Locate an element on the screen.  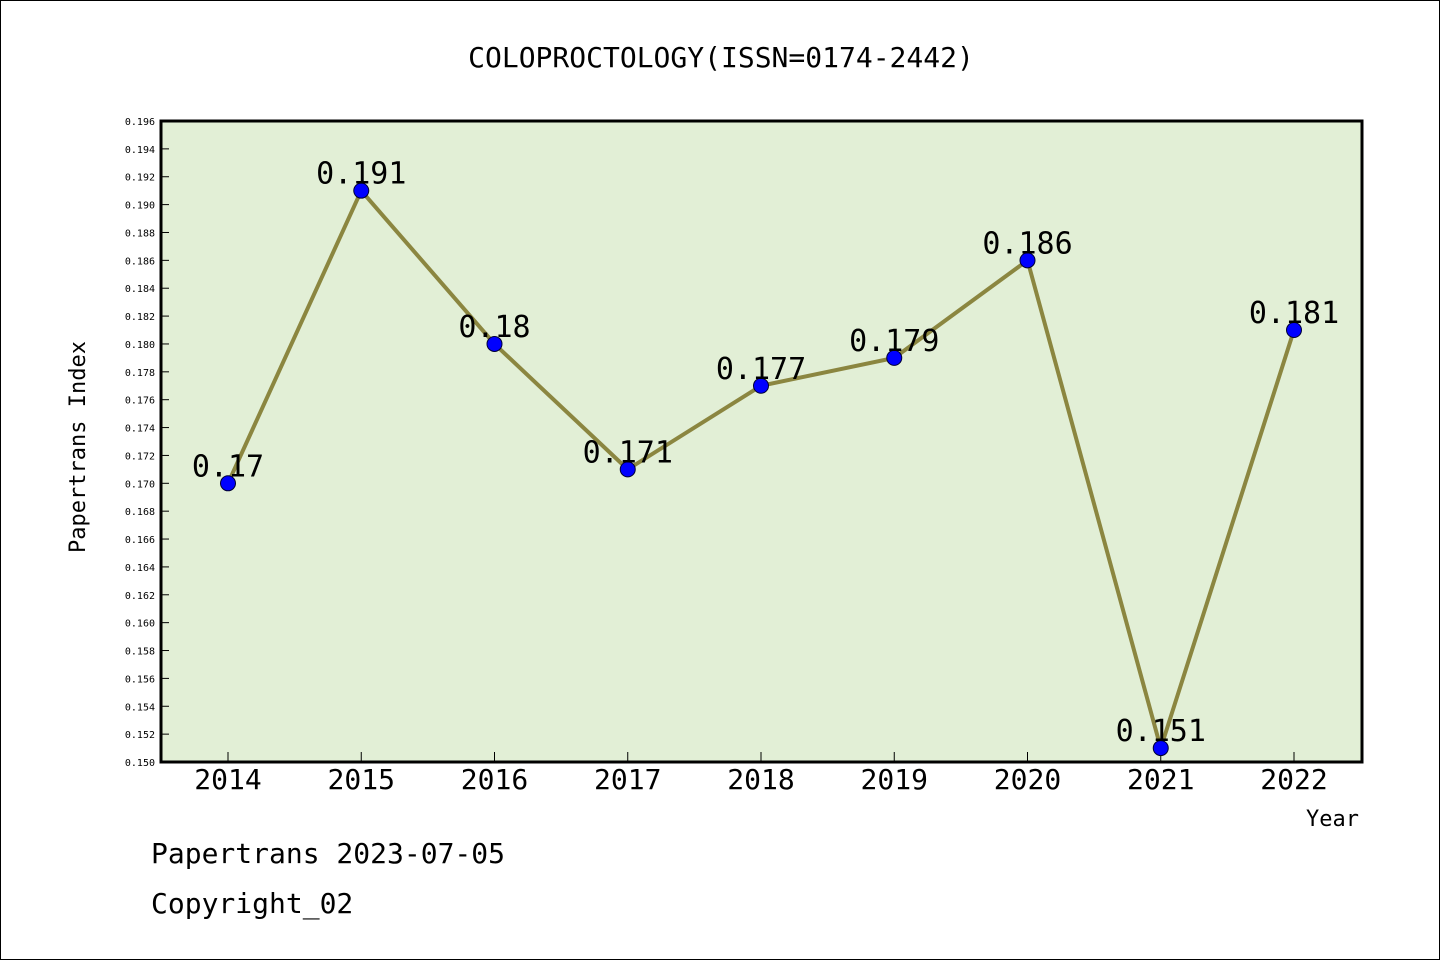
chart-title: COLOPROCTOLOGY(ISSN=0174-2442) is located at coordinates (721, 57).